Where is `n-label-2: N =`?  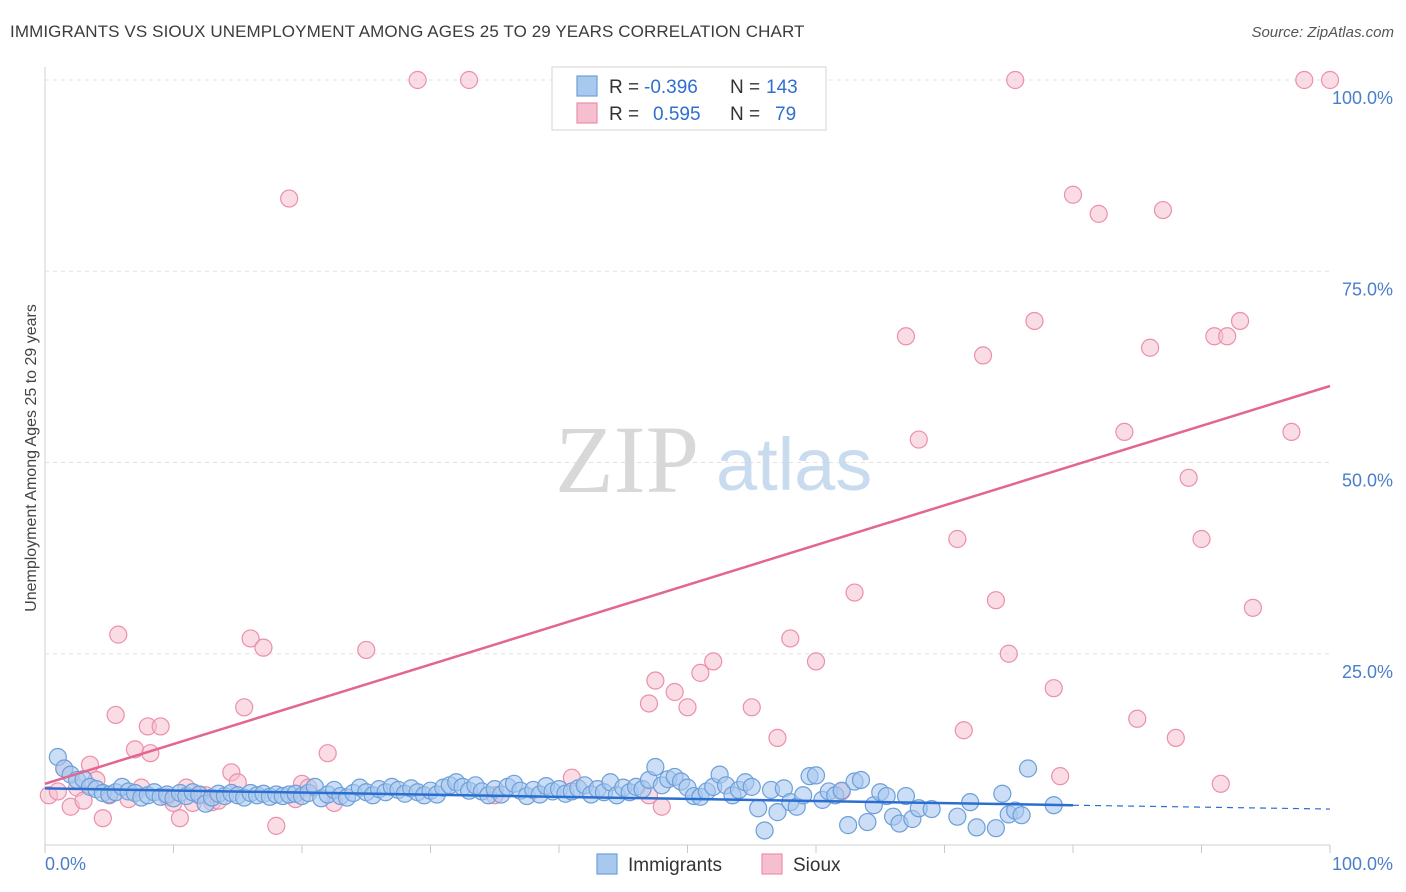
n-label-2: N = is located at coordinates (745, 114).